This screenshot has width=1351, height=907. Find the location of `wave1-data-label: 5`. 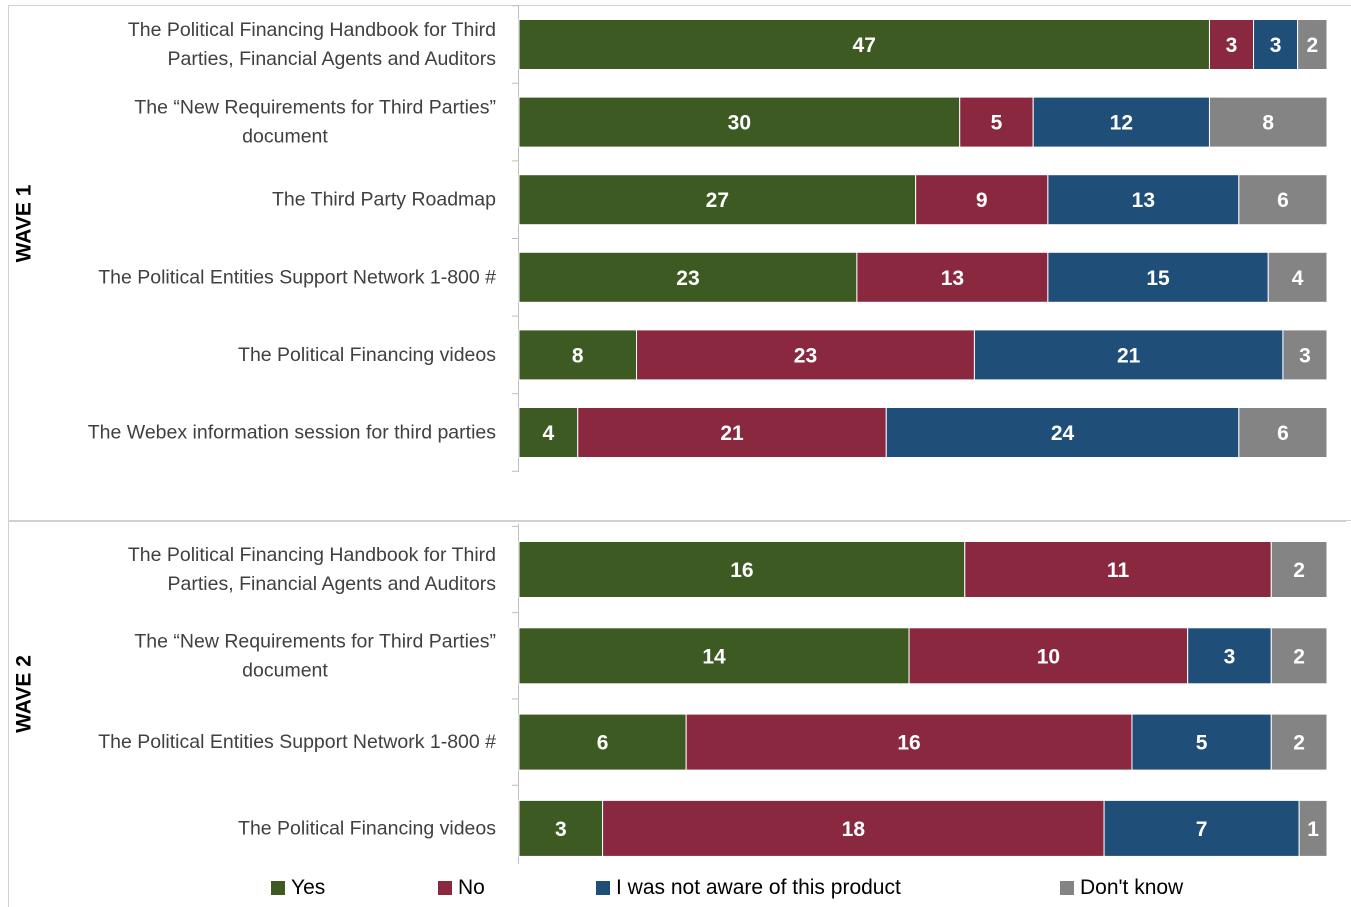

wave1-data-label: 5 is located at coordinates (997, 123).